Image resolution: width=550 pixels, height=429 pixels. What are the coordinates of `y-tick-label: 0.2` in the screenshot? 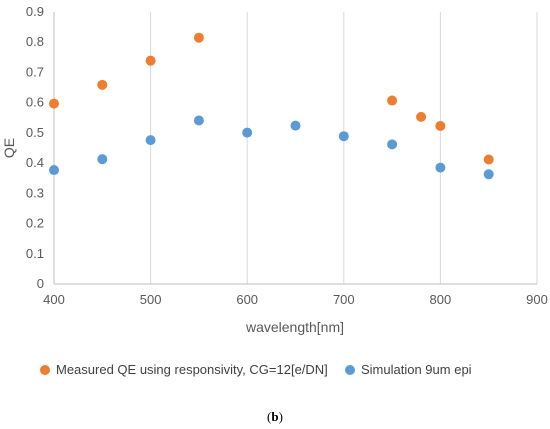 It's located at (35, 223).